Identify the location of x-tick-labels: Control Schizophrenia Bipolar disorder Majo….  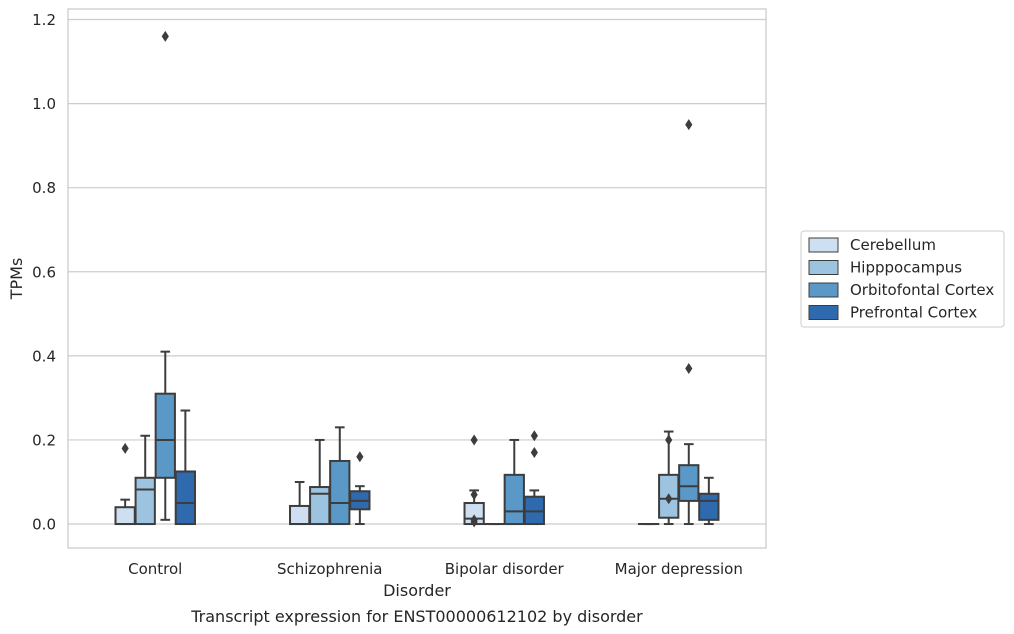
(435, 569).